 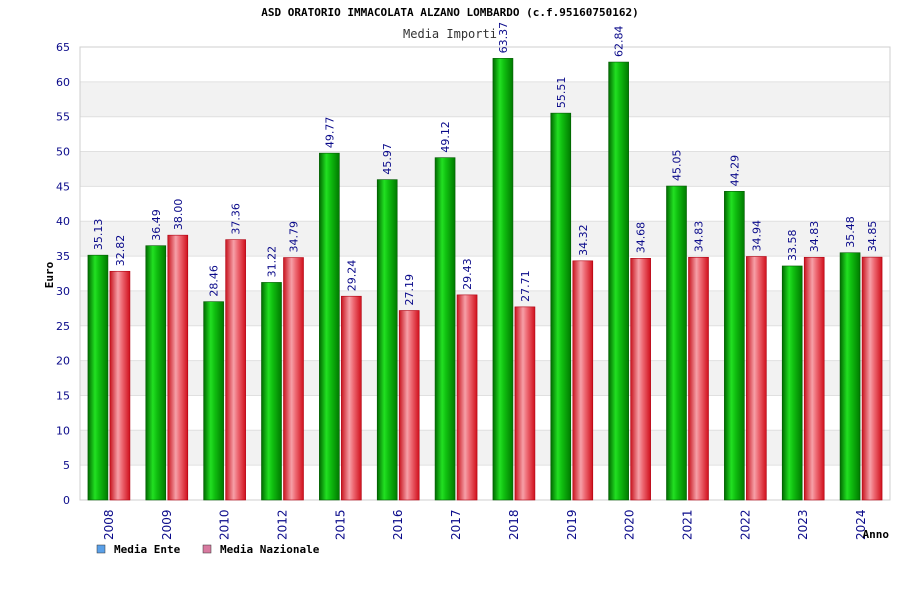 I want to click on data-label: 32.82, so click(x=120, y=251).